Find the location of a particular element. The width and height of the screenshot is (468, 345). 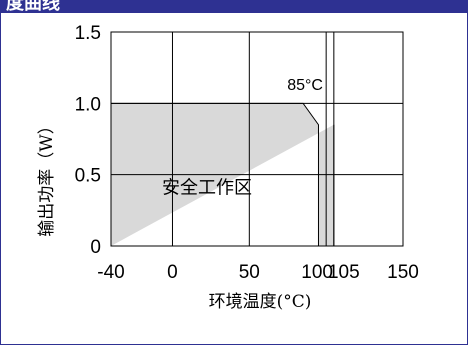

x-tick-label: -40 is located at coordinates (110, 272).